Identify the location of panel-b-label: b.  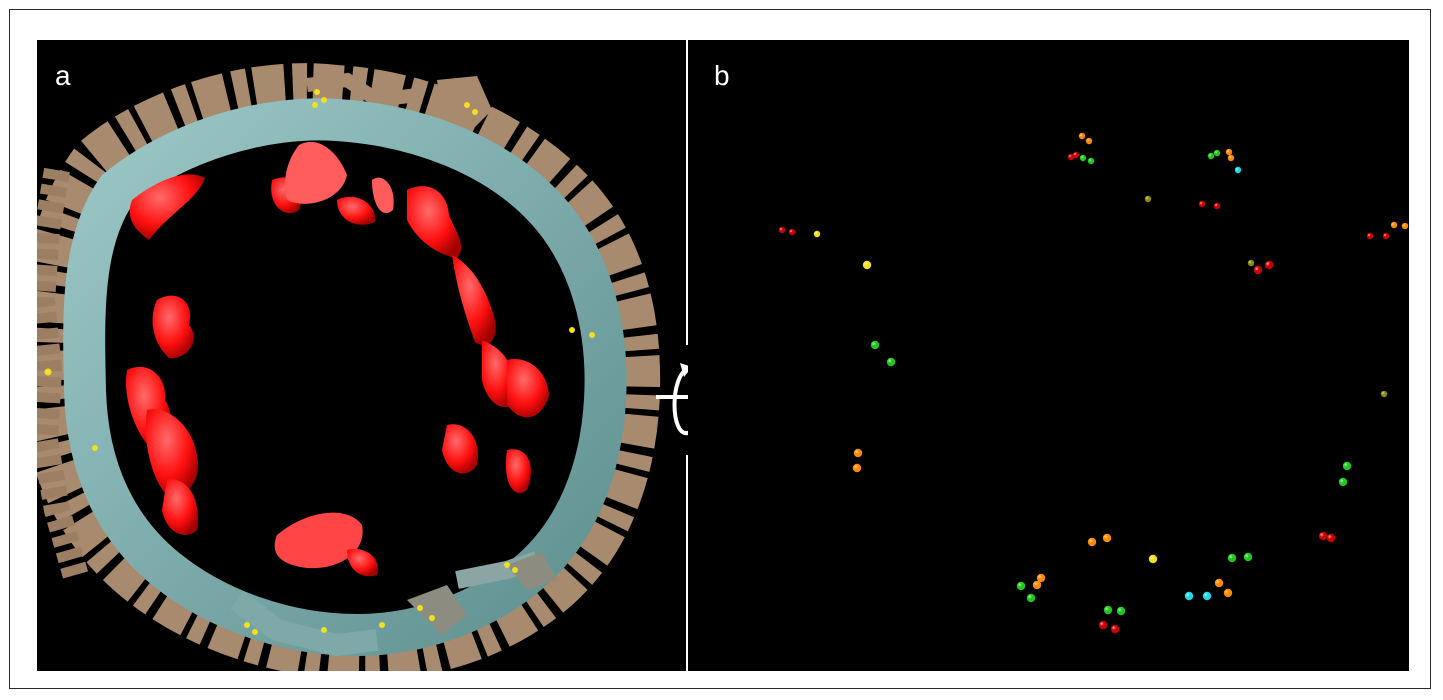
(722, 75).